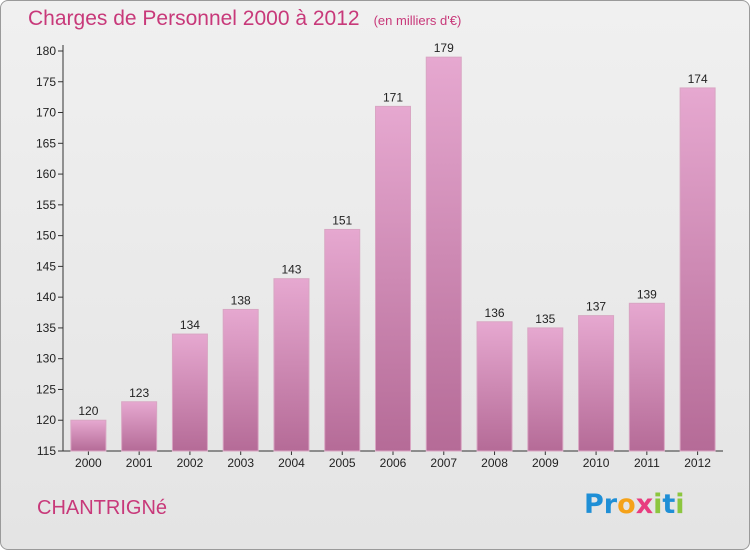 This screenshot has width=750, height=550. I want to click on logo-letter: P, so click(594, 504).